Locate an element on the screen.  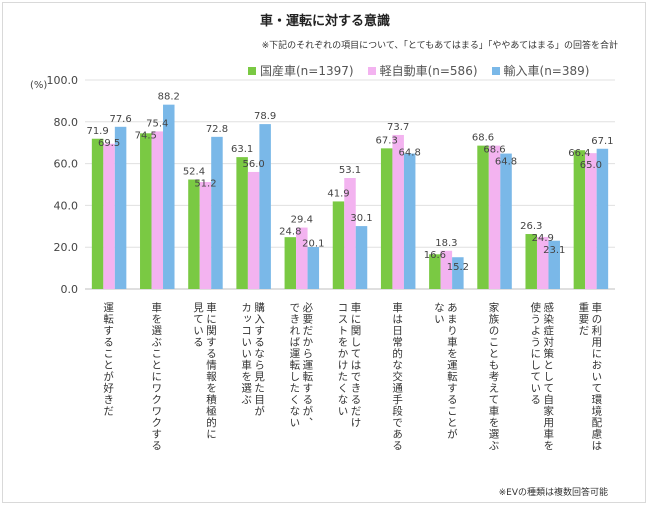
data-label: 67.1 is located at coordinates (602, 141).